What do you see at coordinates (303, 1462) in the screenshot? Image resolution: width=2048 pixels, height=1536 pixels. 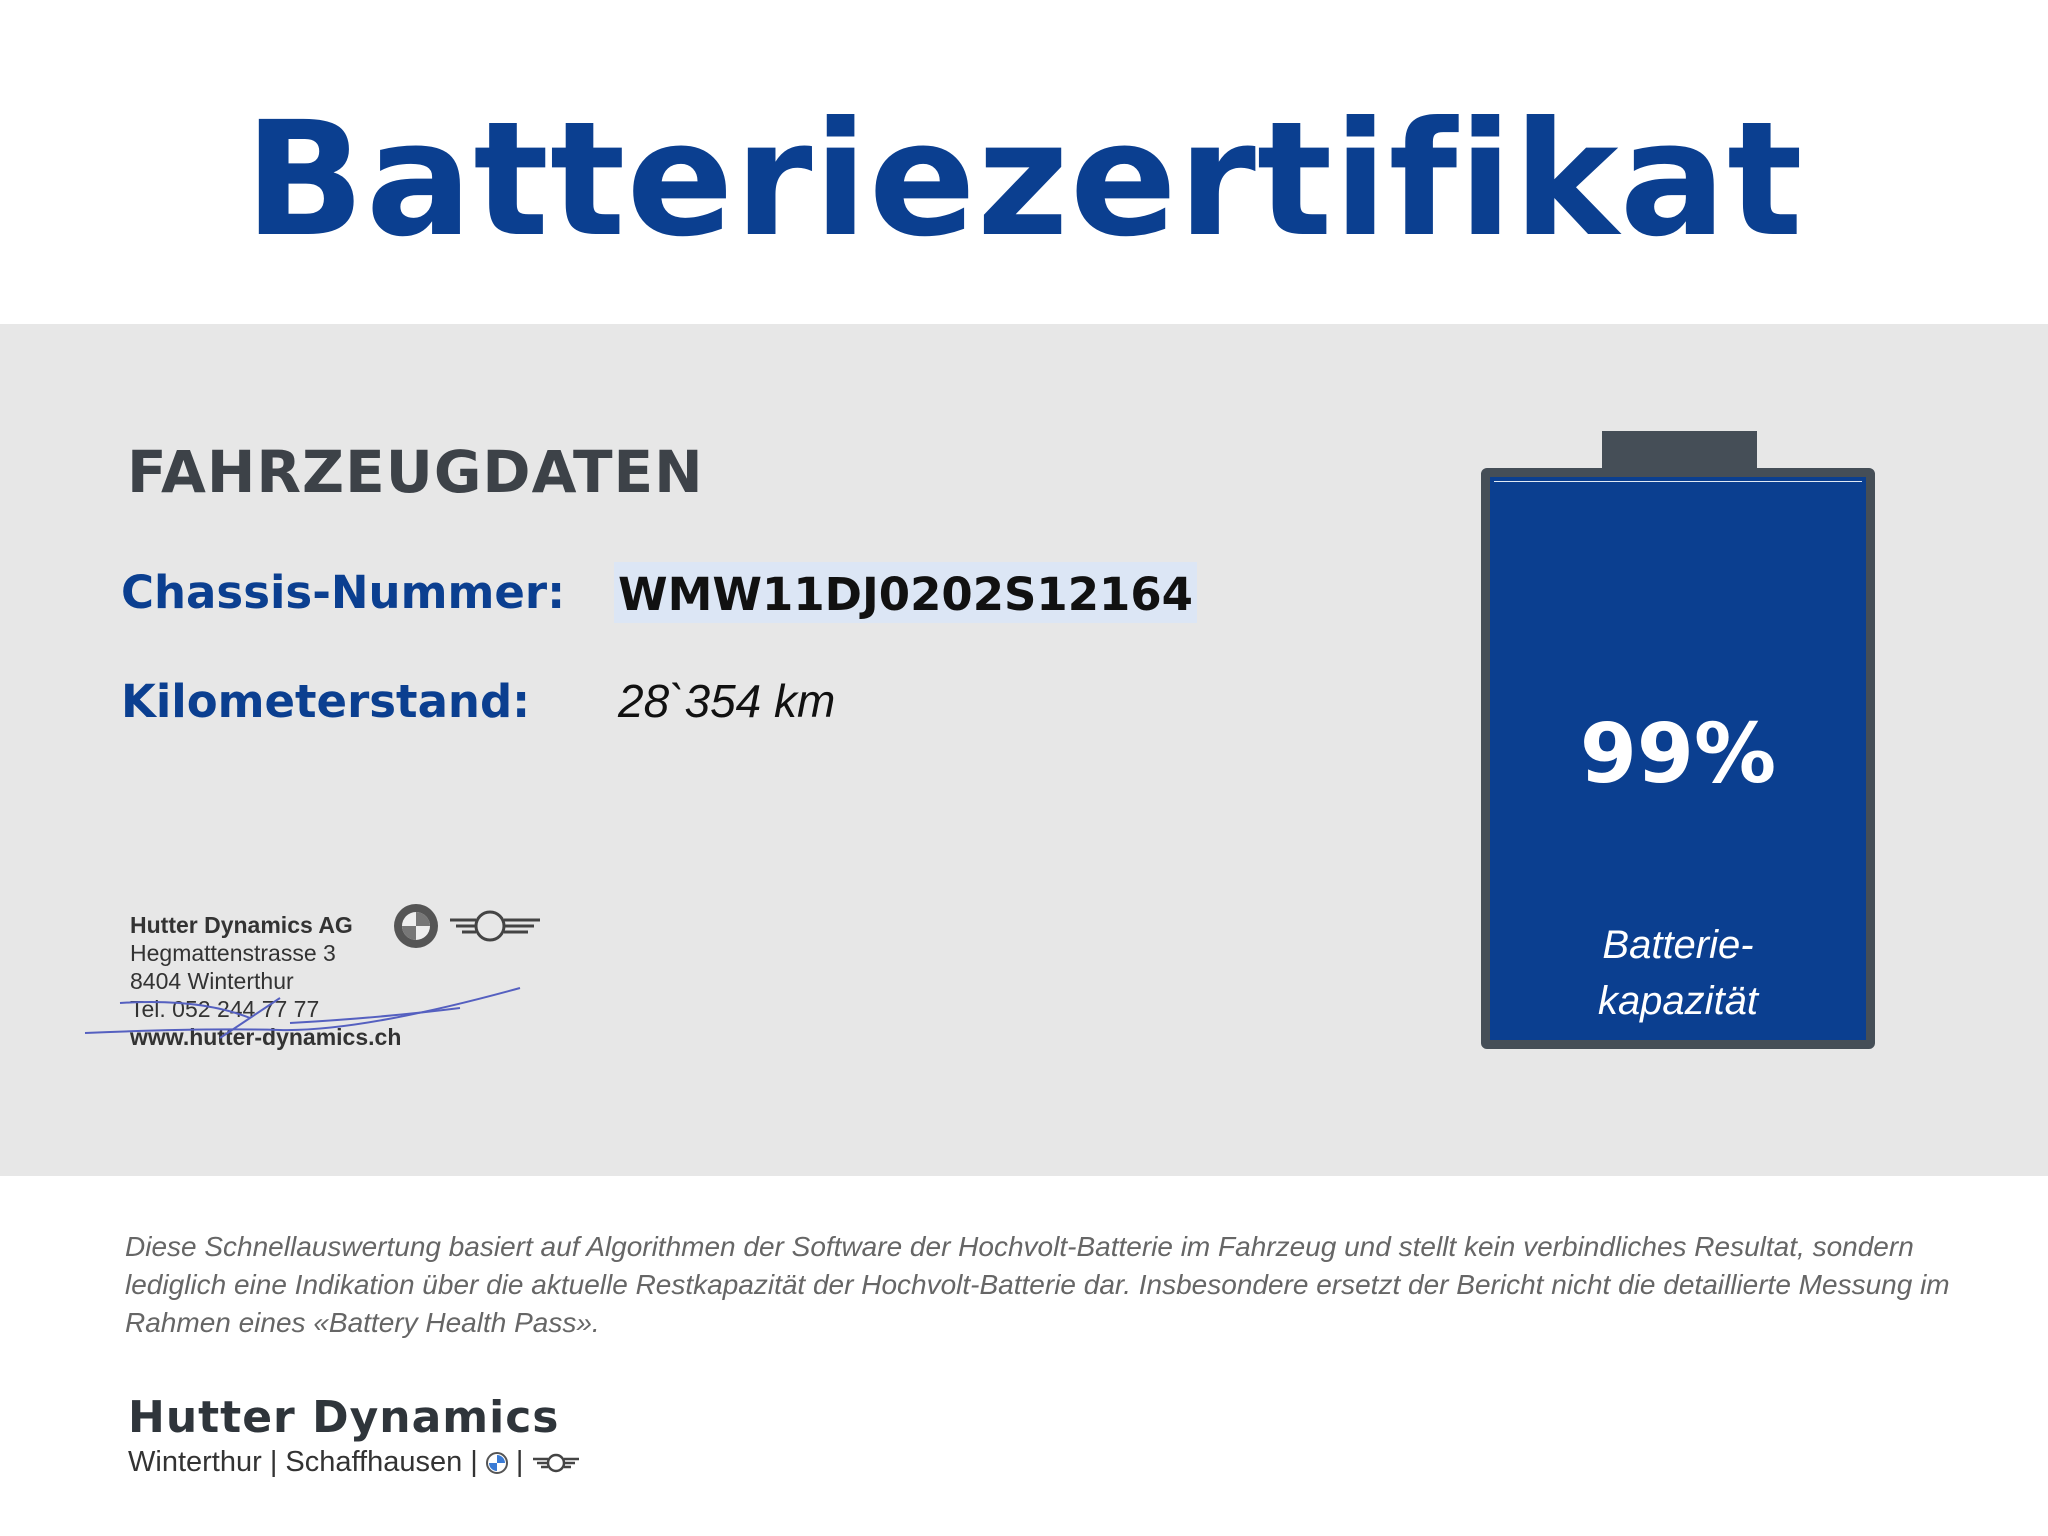 I see `footer-locations: Winterthur | Schaffhausen |` at bounding box center [303, 1462].